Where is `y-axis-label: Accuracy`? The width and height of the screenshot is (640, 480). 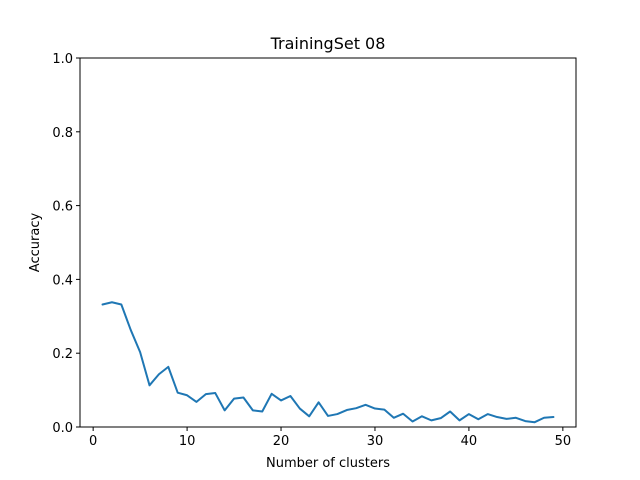 y-axis-label: Accuracy is located at coordinates (35, 243).